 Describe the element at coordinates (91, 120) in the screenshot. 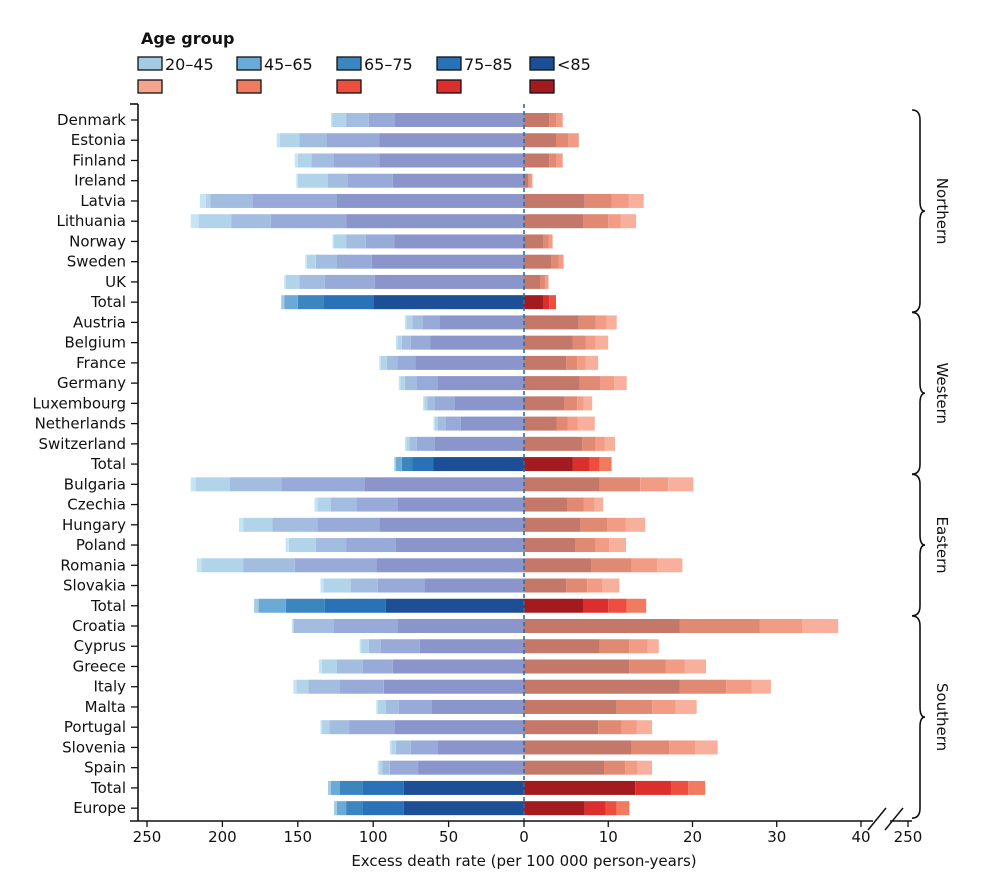

I see `row-label-0: Denmark` at that location.